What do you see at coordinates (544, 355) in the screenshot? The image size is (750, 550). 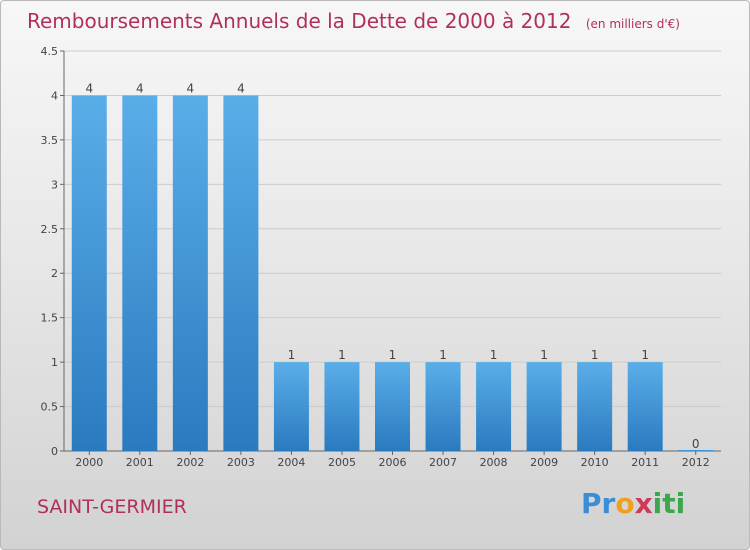 I see `data-label-2009: 1` at bounding box center [544, 355].